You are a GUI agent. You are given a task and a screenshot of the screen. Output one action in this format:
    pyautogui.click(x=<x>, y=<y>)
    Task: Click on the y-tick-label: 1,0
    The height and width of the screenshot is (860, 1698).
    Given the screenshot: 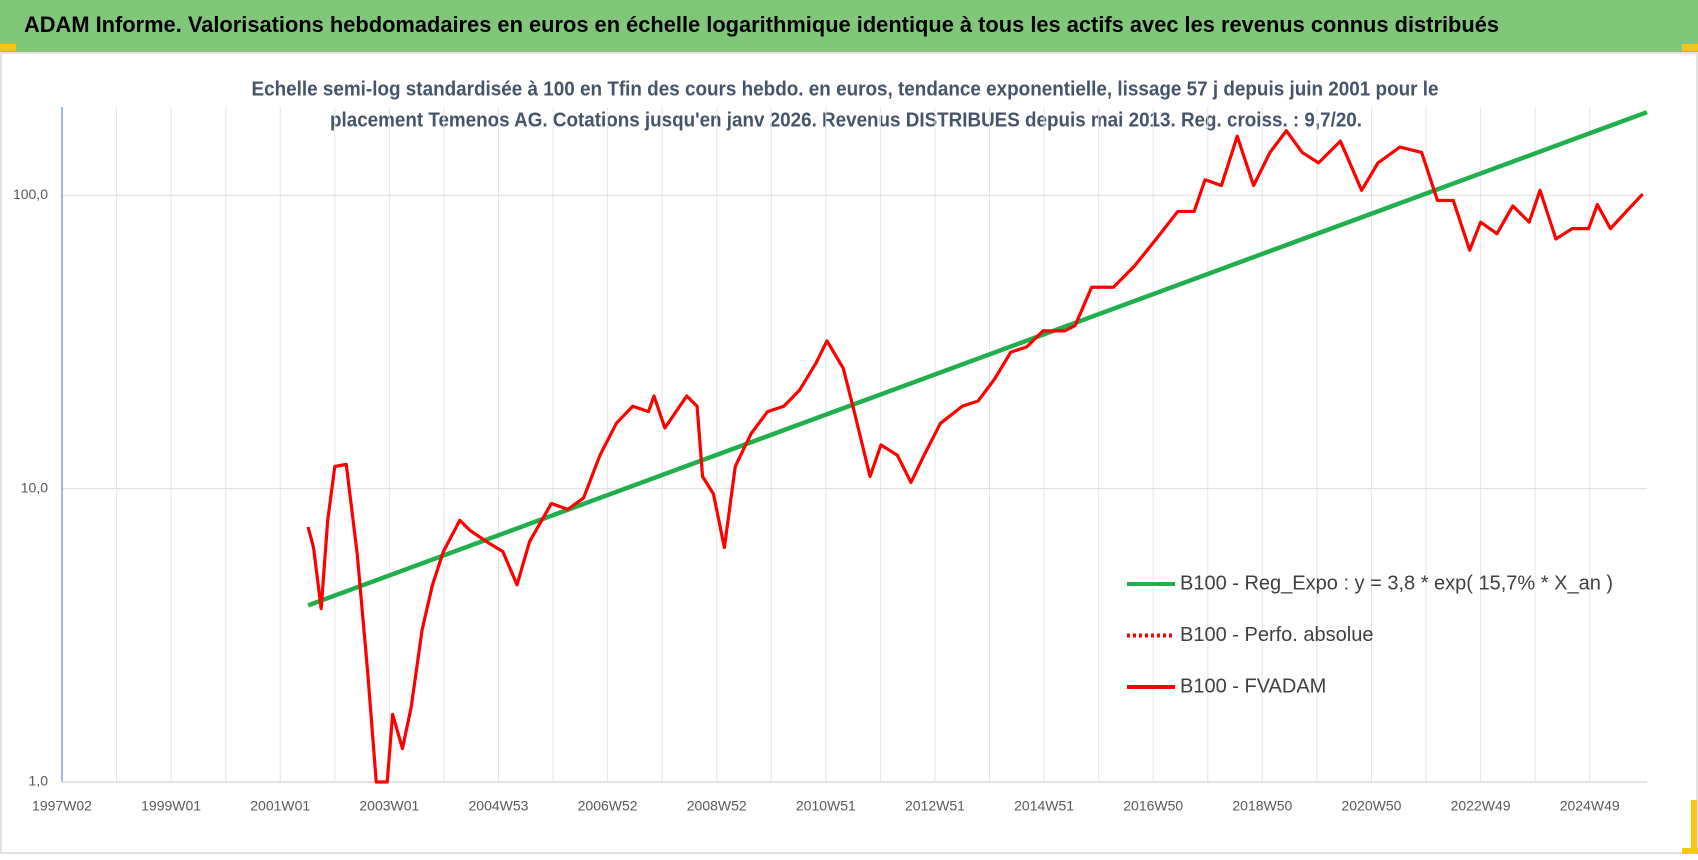 What is the action you would take?
    pyautogui.click(x=39, y=781)
    